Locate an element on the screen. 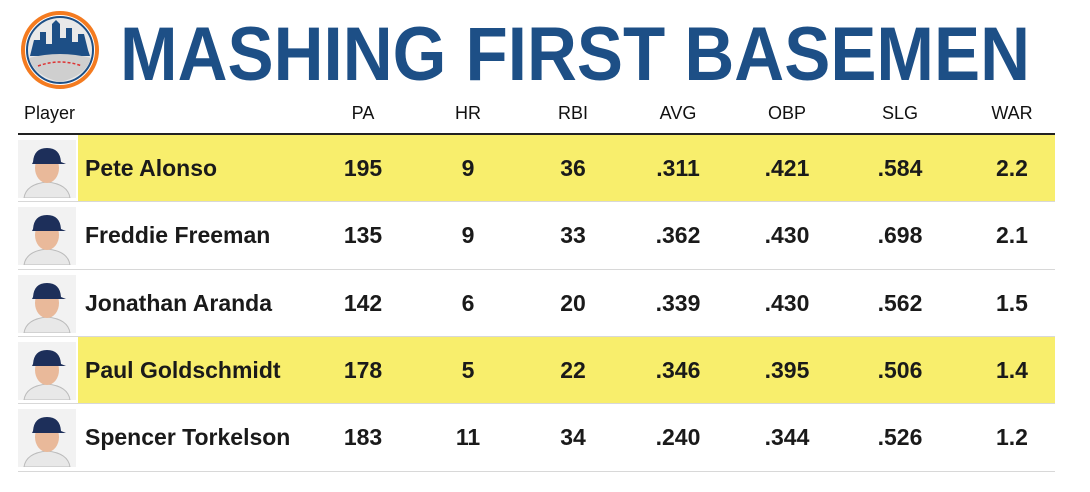 The width and height of the screenshot is (1090, 492). player-name: Pete Alonso is located at coordinates (151, 168).